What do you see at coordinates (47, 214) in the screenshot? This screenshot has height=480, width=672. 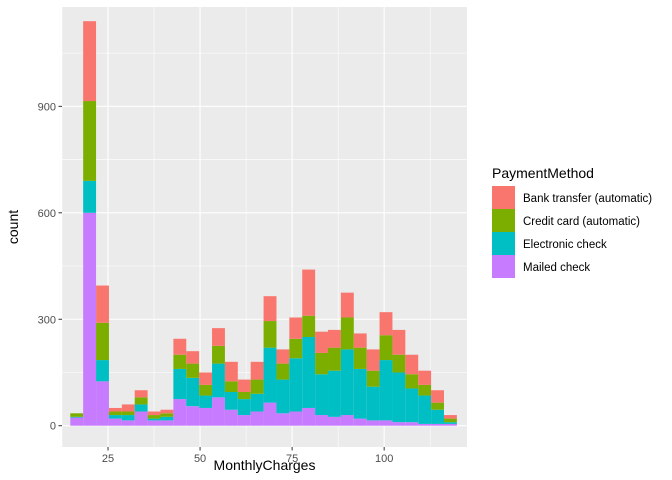 I see `y-tick-label: 600` at bounding box center [47, 214].